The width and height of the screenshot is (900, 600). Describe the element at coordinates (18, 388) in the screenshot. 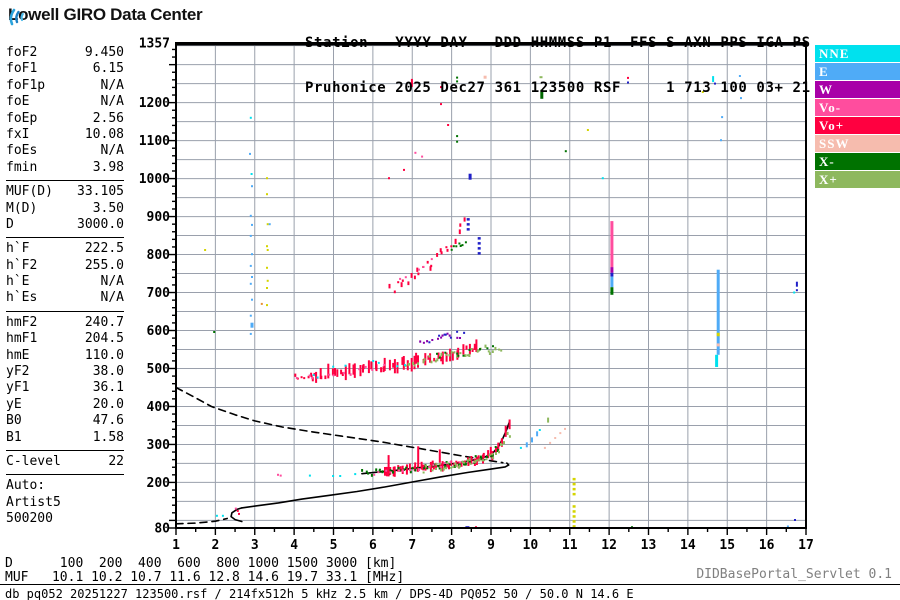

I see `parameter-label: yF1` at that location.